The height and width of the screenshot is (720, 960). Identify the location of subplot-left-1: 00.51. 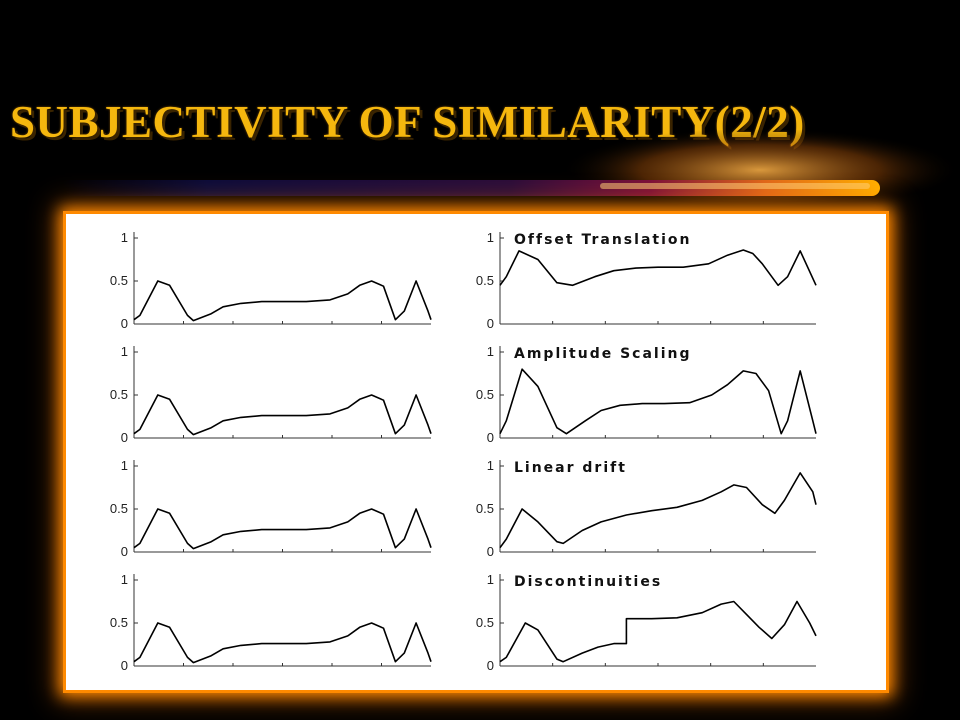
(271, 280).